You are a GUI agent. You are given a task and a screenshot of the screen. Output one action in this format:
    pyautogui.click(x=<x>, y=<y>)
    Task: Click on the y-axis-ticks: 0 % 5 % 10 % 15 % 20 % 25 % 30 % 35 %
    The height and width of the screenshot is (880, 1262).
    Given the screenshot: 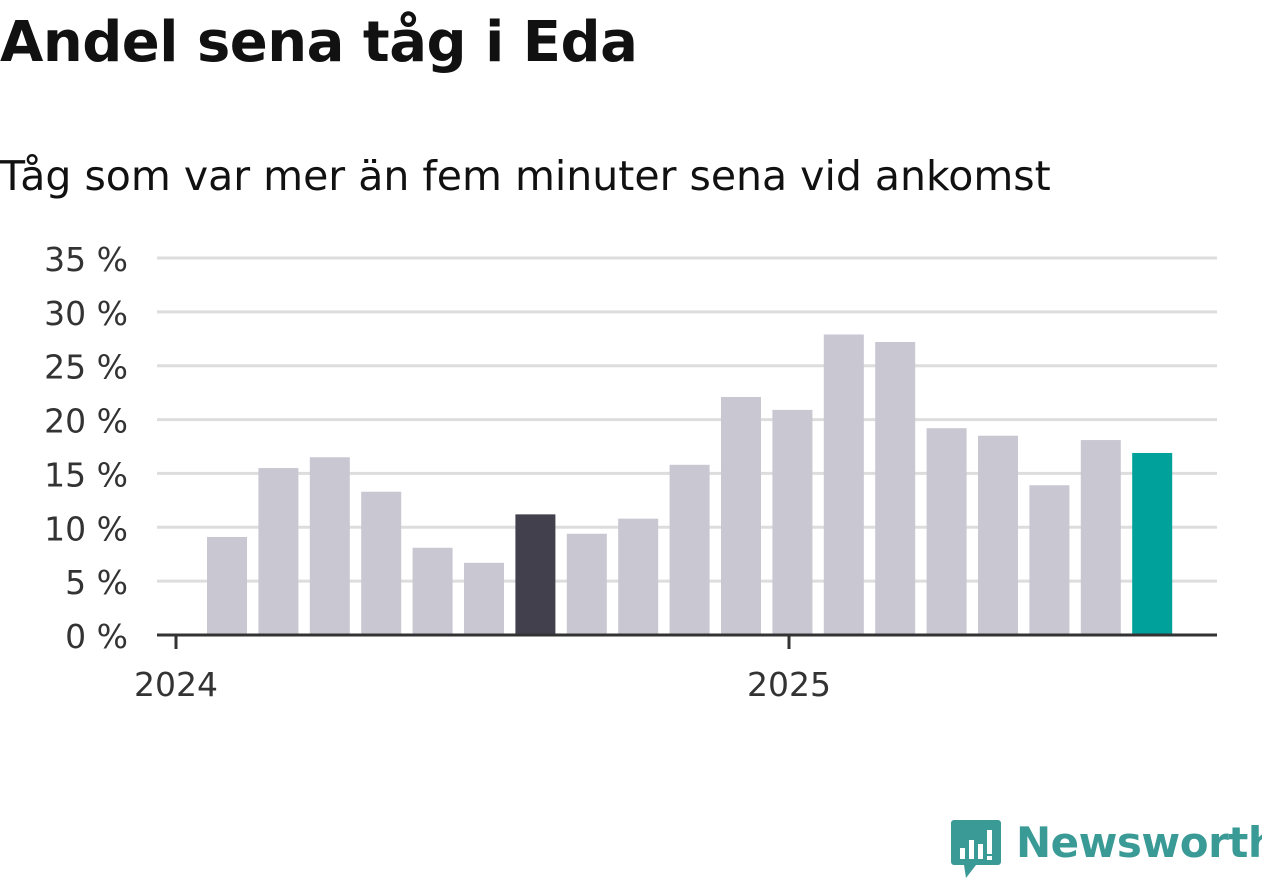 What is the action you would take?
    pyautogui.click(x=86, y=448)
    